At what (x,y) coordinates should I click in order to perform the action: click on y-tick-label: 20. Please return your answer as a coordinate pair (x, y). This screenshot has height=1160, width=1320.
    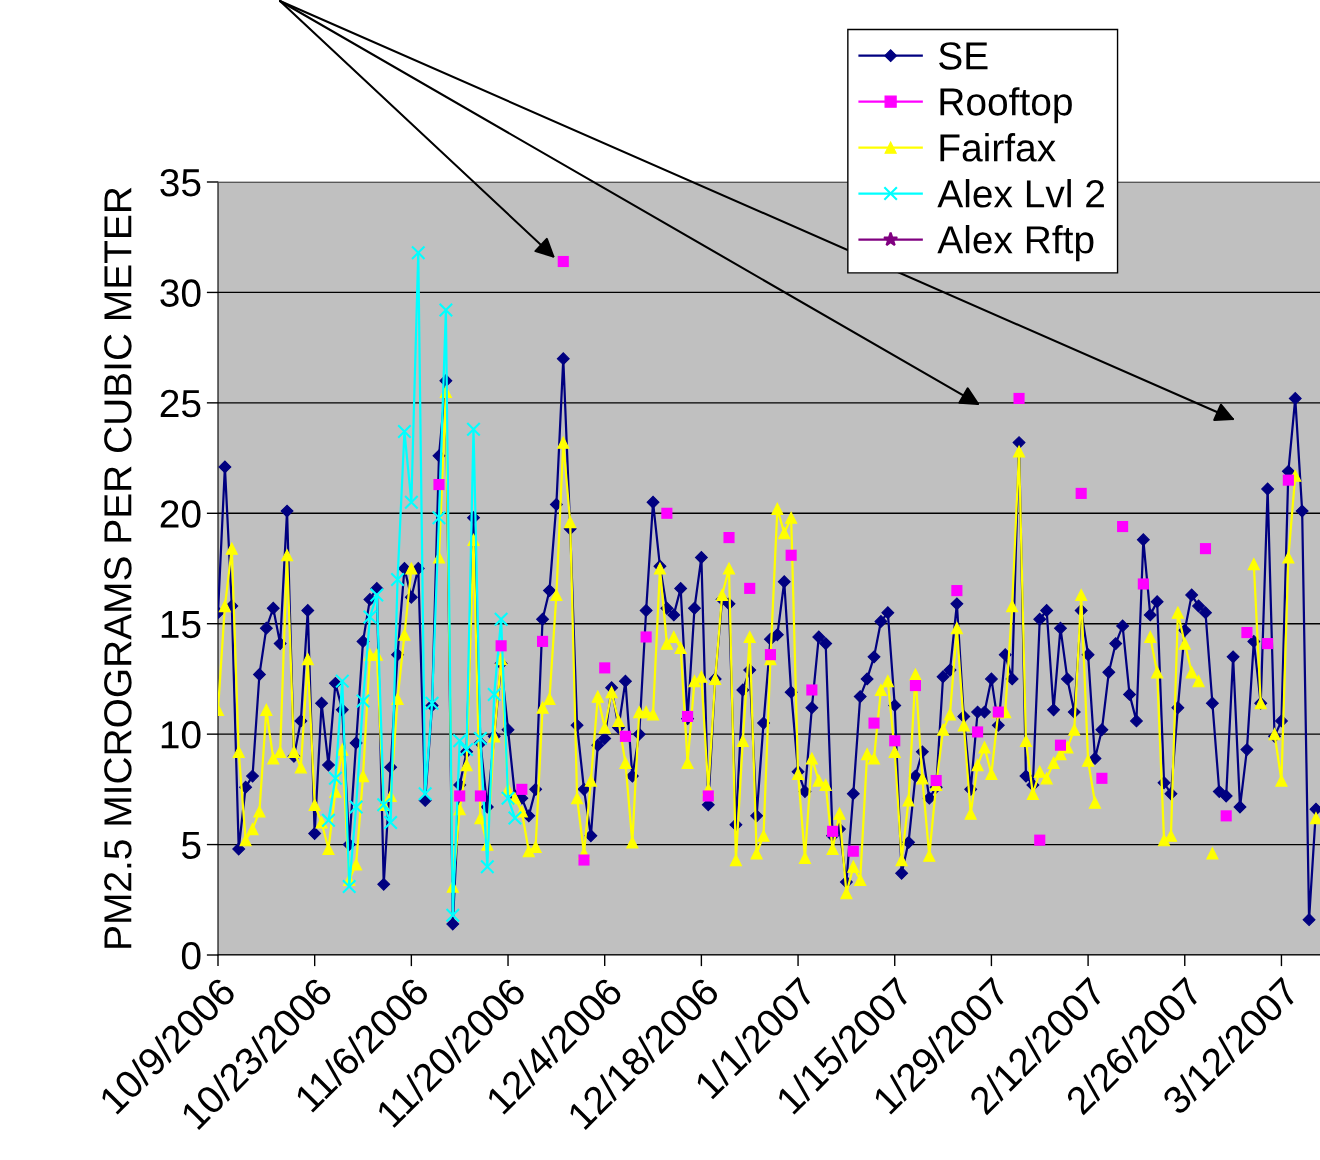
    Looking at the image, I should click on (180, 514).